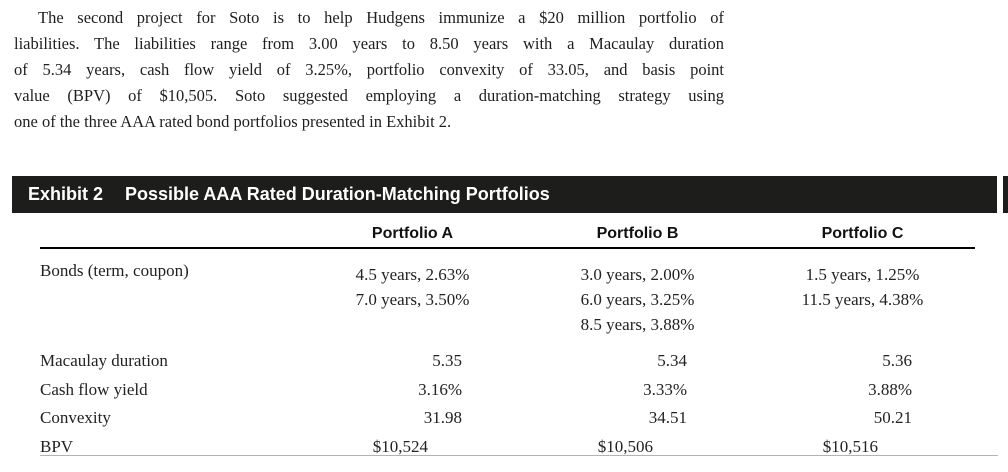 Image resolution: width=1008 pixels, height=472 pixels. I want to click on bond-line: 3.0 years, 2.00%, so click(637, 274).